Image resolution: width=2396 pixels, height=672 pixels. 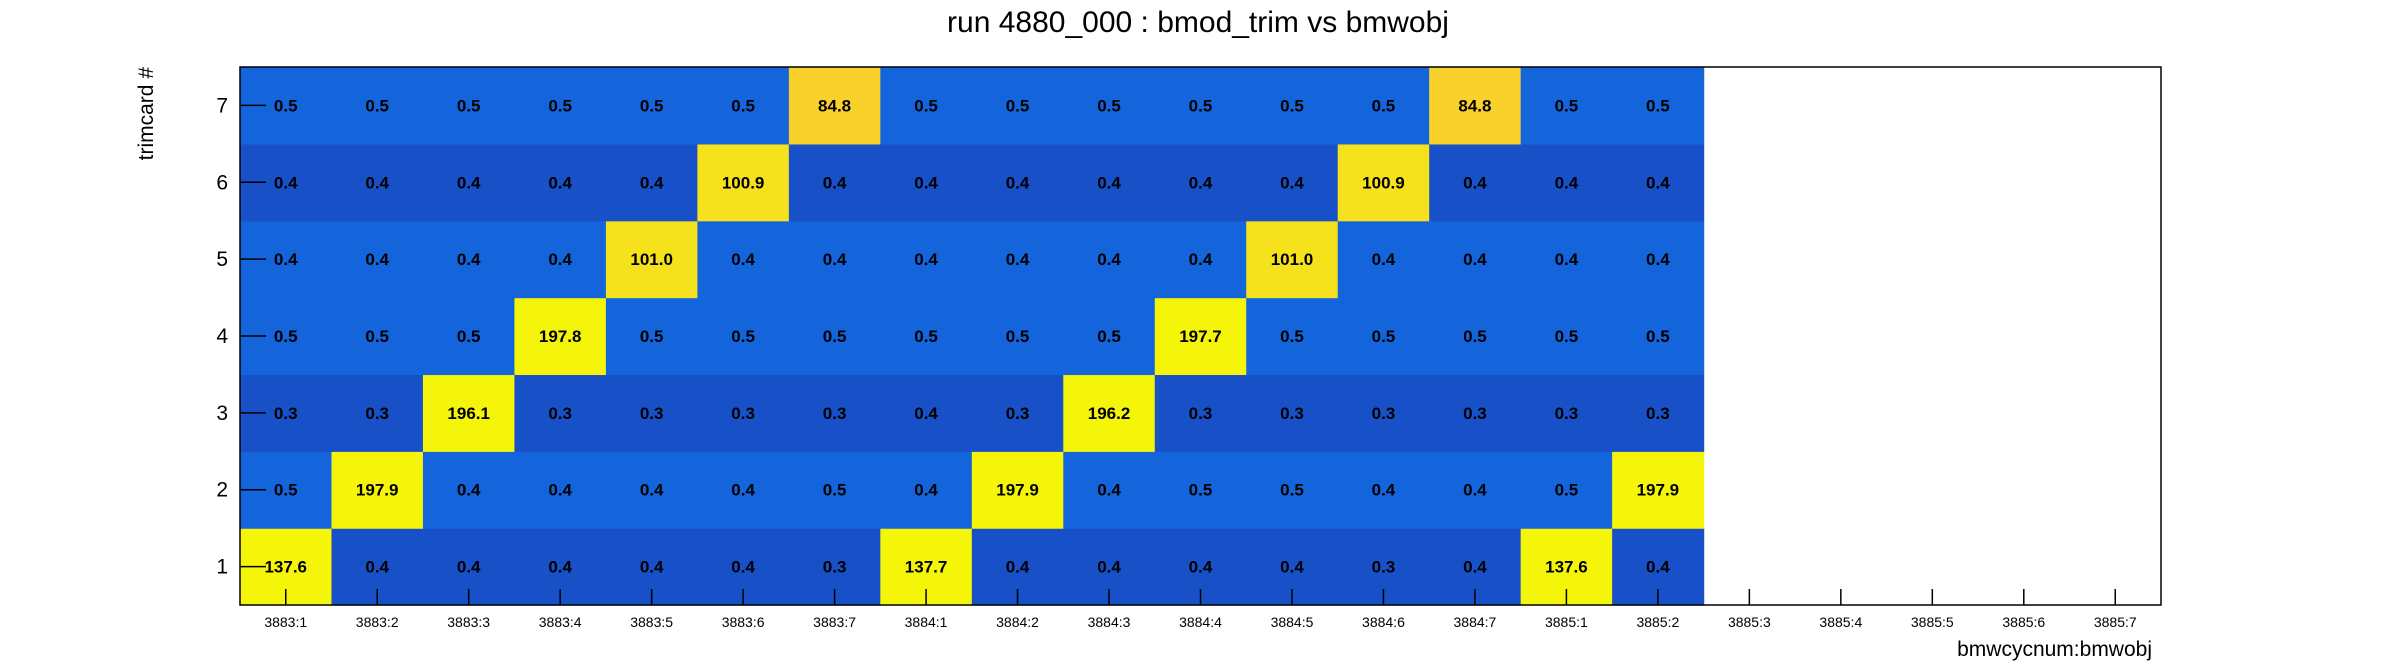 I want to click on chart-title: run 4880_000 : bmod_trim vs bmwobj, so click(x=1198, y=22).